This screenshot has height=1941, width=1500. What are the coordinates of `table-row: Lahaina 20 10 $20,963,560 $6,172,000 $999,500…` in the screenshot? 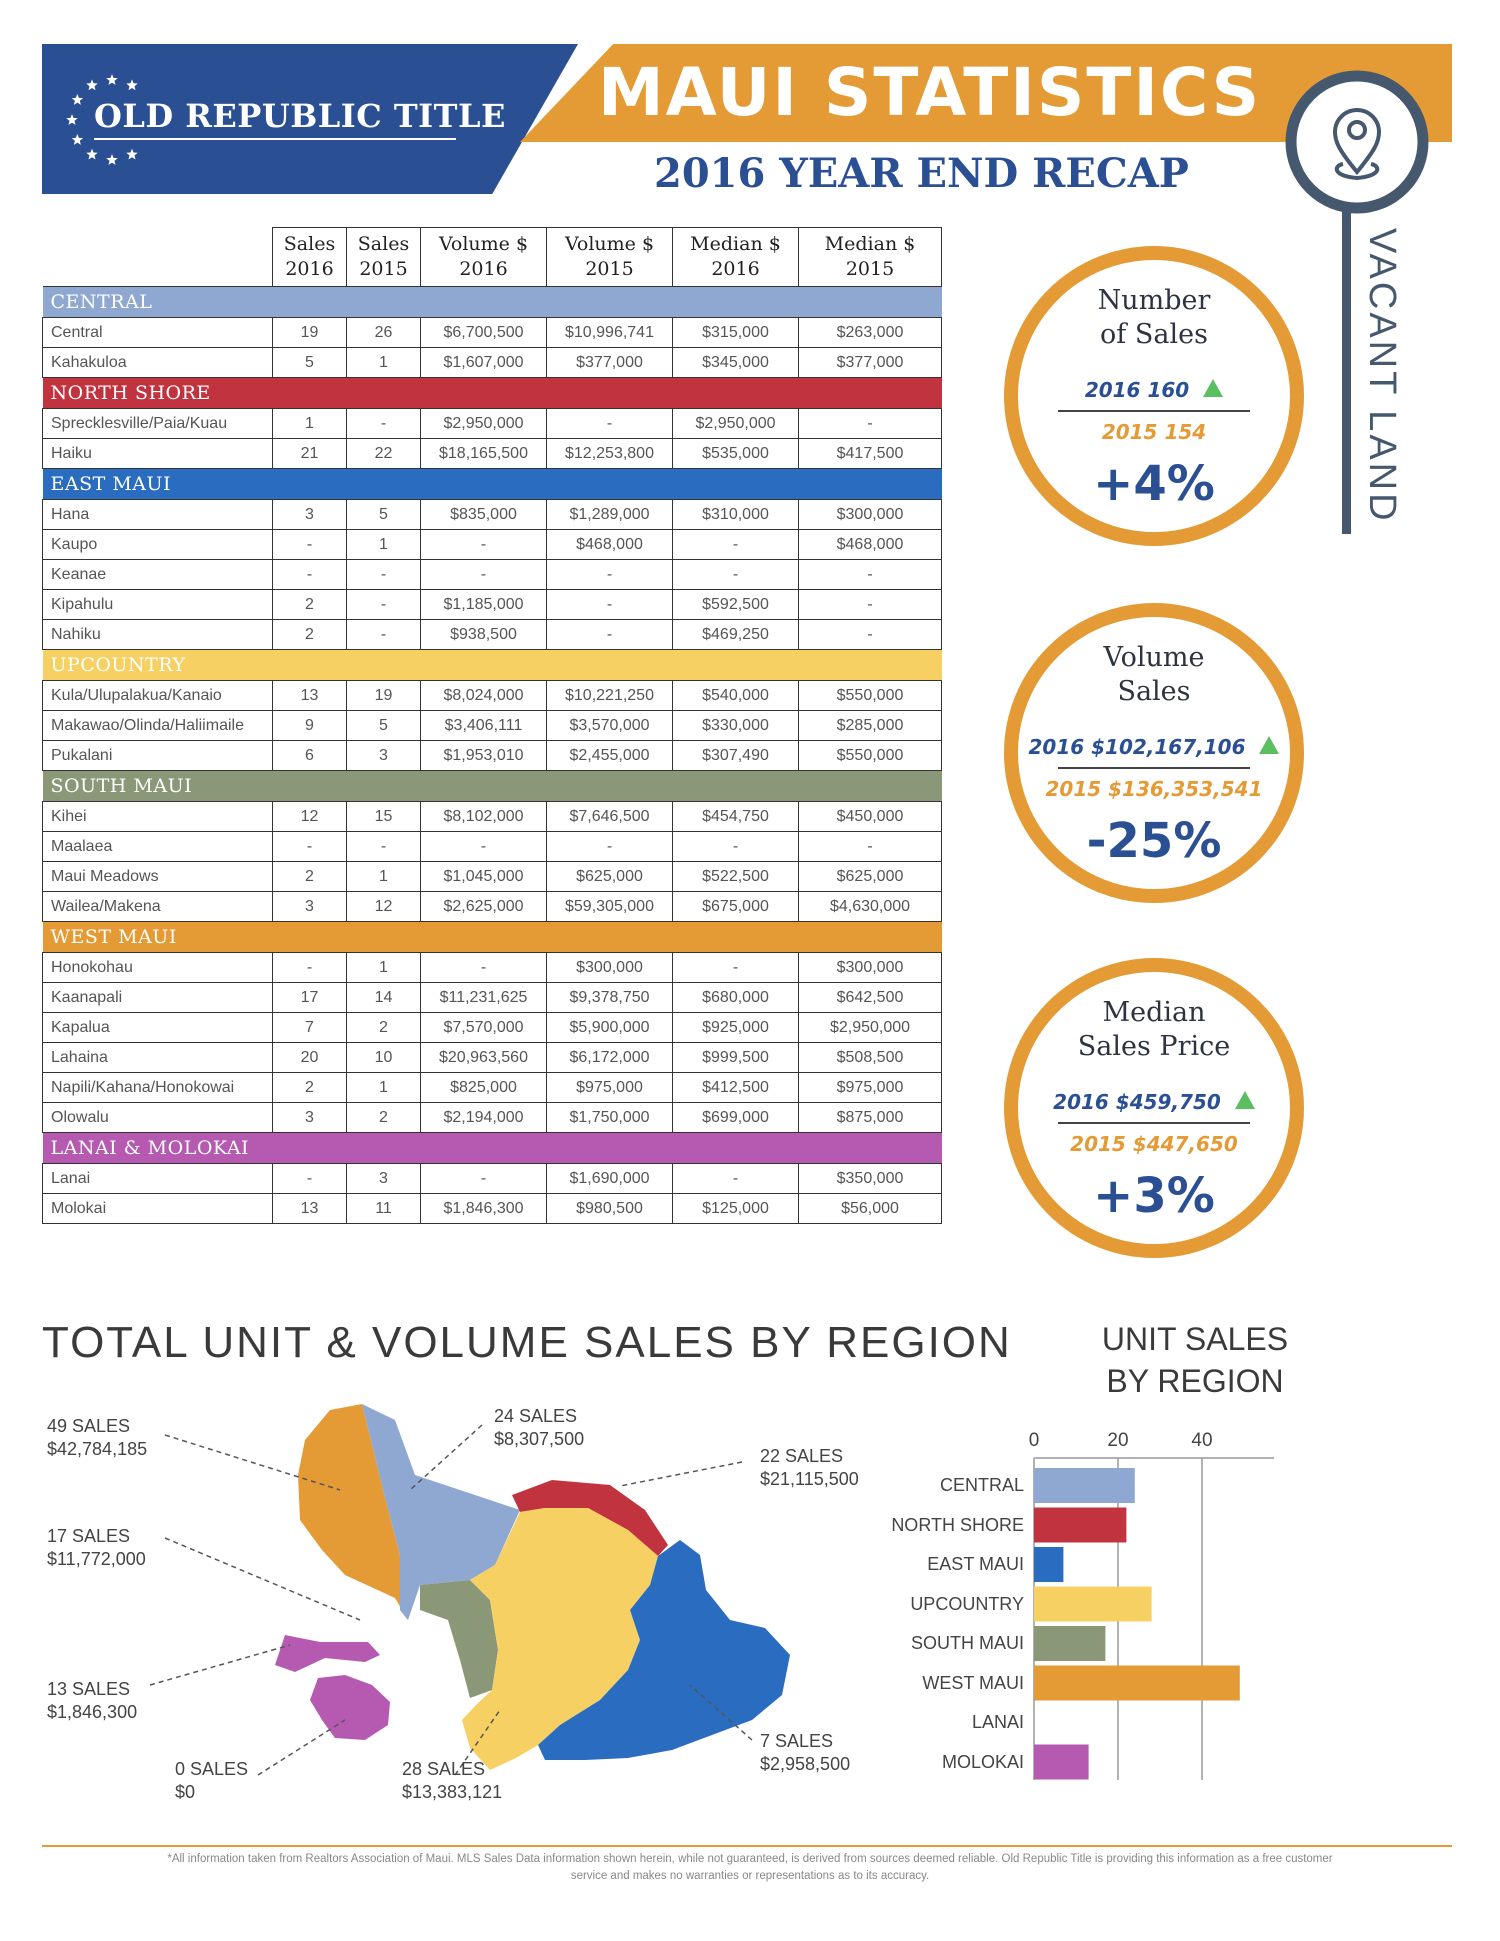 It's located at (492, 1057).